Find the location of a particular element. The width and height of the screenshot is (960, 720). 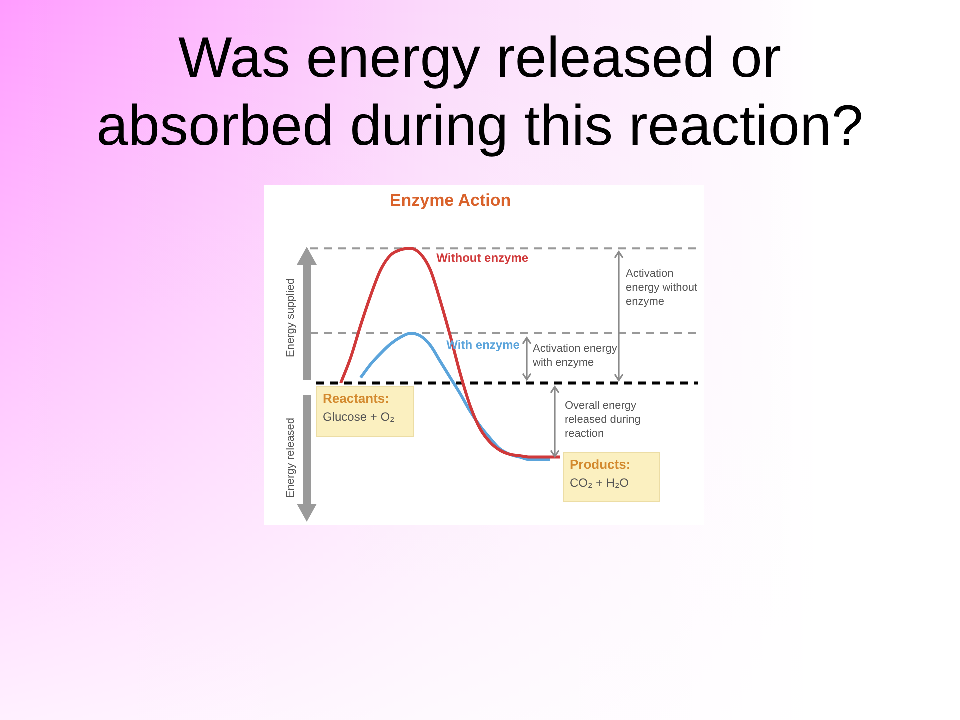

annotation: Glucose + O₂ is located at coordinates (359, 417).